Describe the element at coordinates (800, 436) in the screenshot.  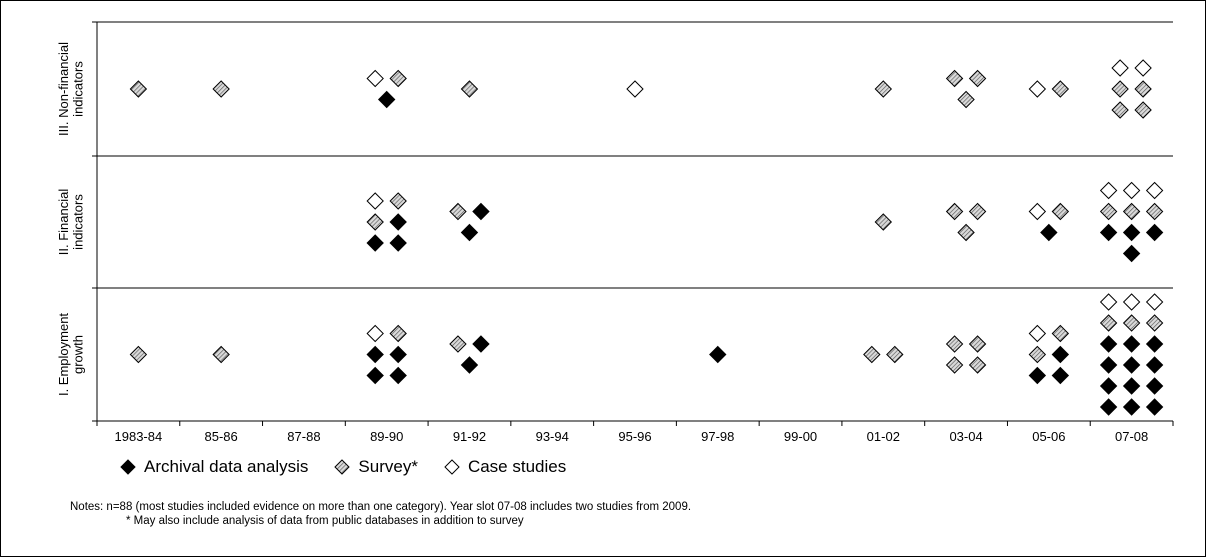
I see `x-tick-label: 99-00` at that location.